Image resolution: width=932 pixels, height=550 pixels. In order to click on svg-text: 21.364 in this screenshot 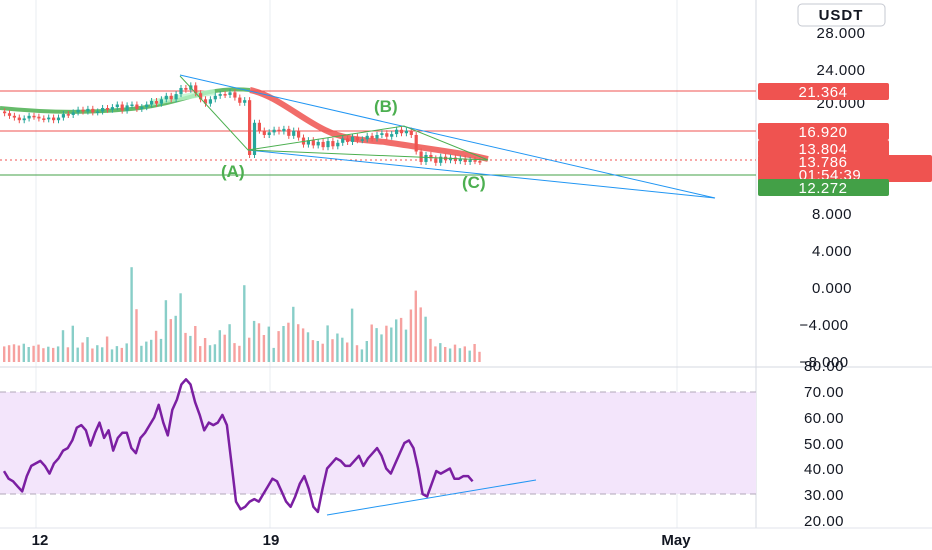, I will do `click(823, 92)`.